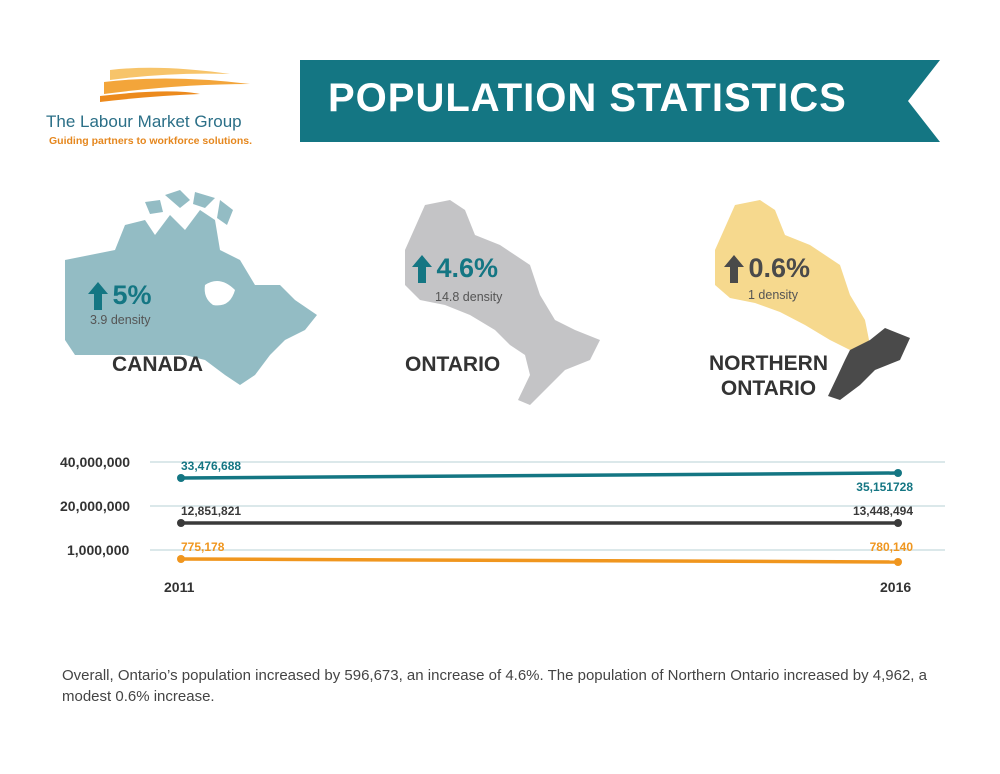  I want to click on gridlines, so click(547, 506).